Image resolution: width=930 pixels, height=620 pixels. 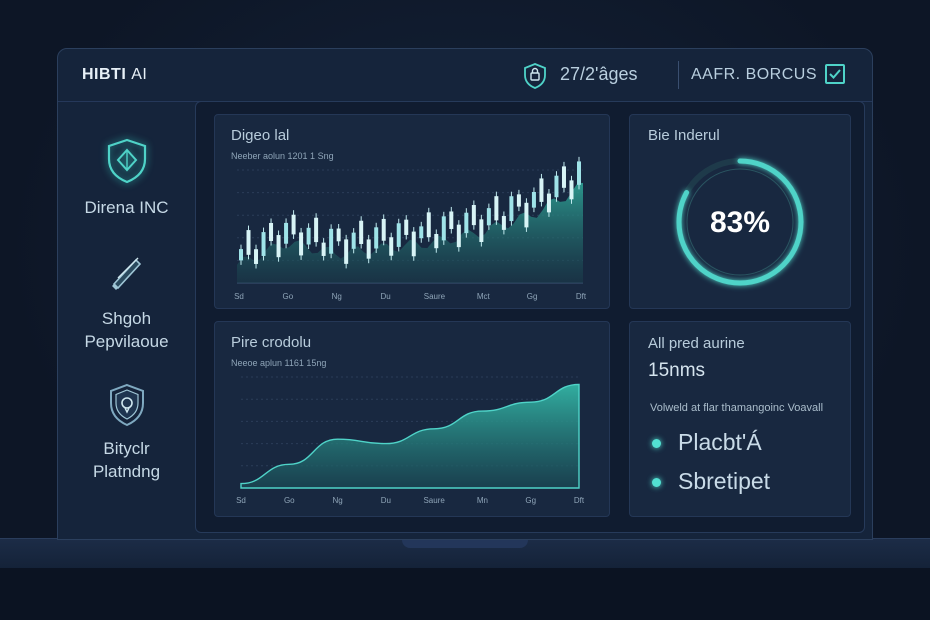 I want to click on checkbox-toggle, so click(x=835, y=74).